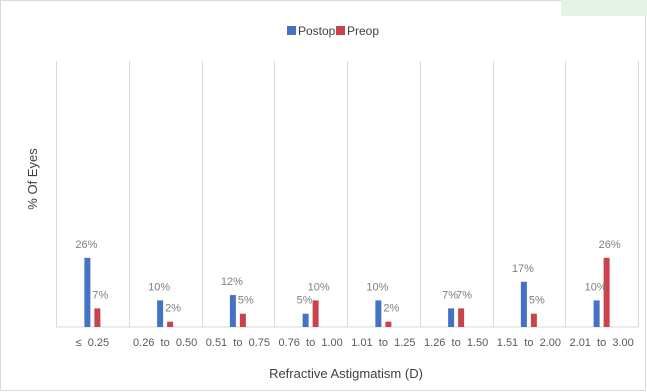 The image size is (647, 392). What do you see at coordinates (317, 31) in the screenshot?
I see `legend-label-postop: Postop` at bounding box center [317, 31].